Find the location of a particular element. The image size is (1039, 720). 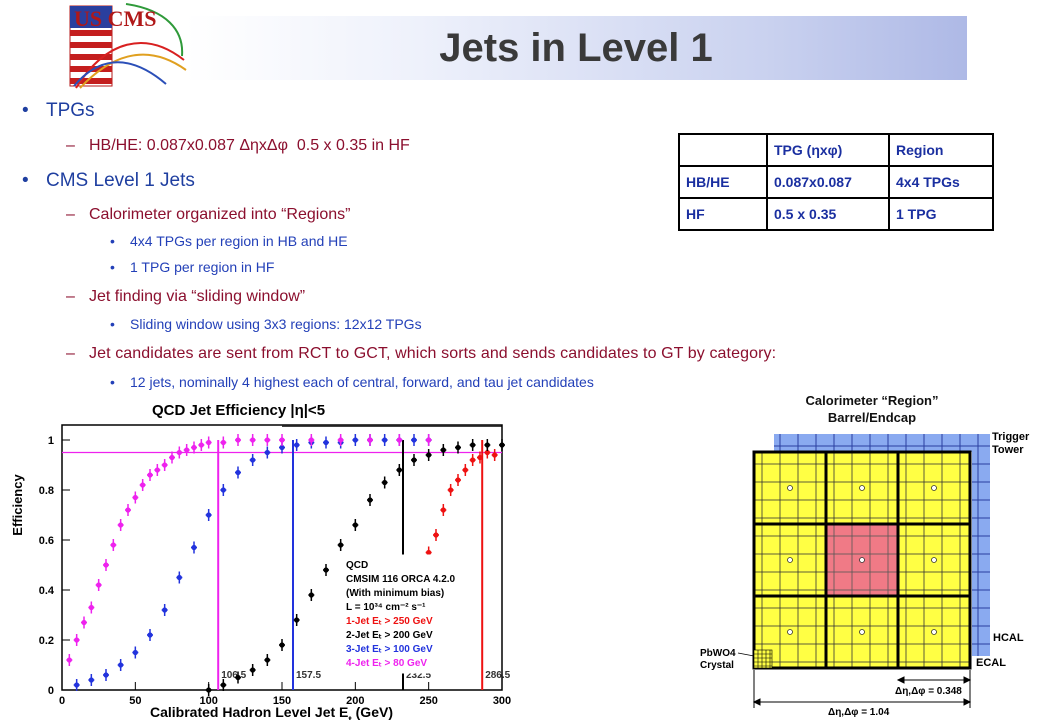

threshold-label: 286.5 is located at coordinates (497, 675).